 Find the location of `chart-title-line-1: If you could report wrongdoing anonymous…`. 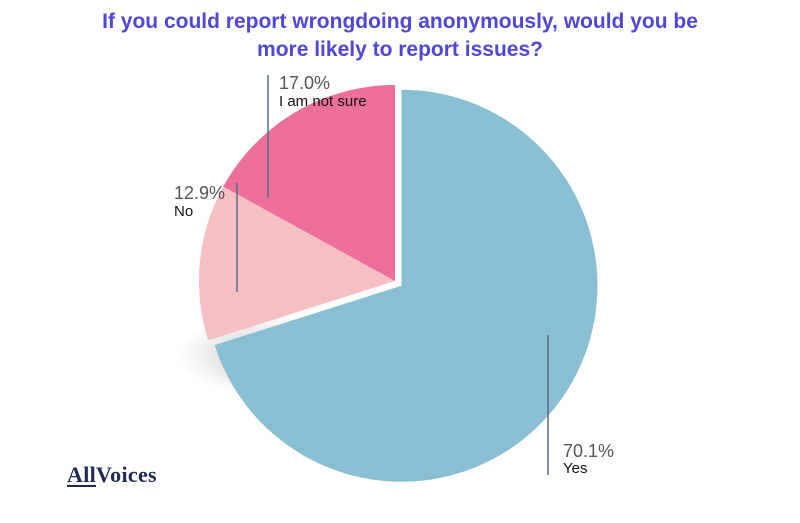

chart-title-line-1: If you could report wrongdoing anonymous… is located at coordinates (400, 21).